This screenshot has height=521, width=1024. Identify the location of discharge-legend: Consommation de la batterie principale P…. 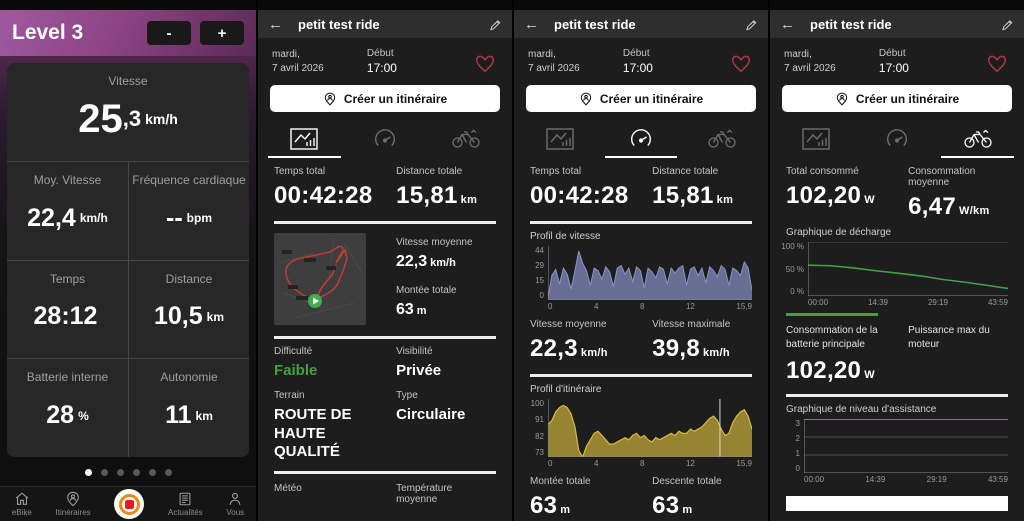
(897, 337).